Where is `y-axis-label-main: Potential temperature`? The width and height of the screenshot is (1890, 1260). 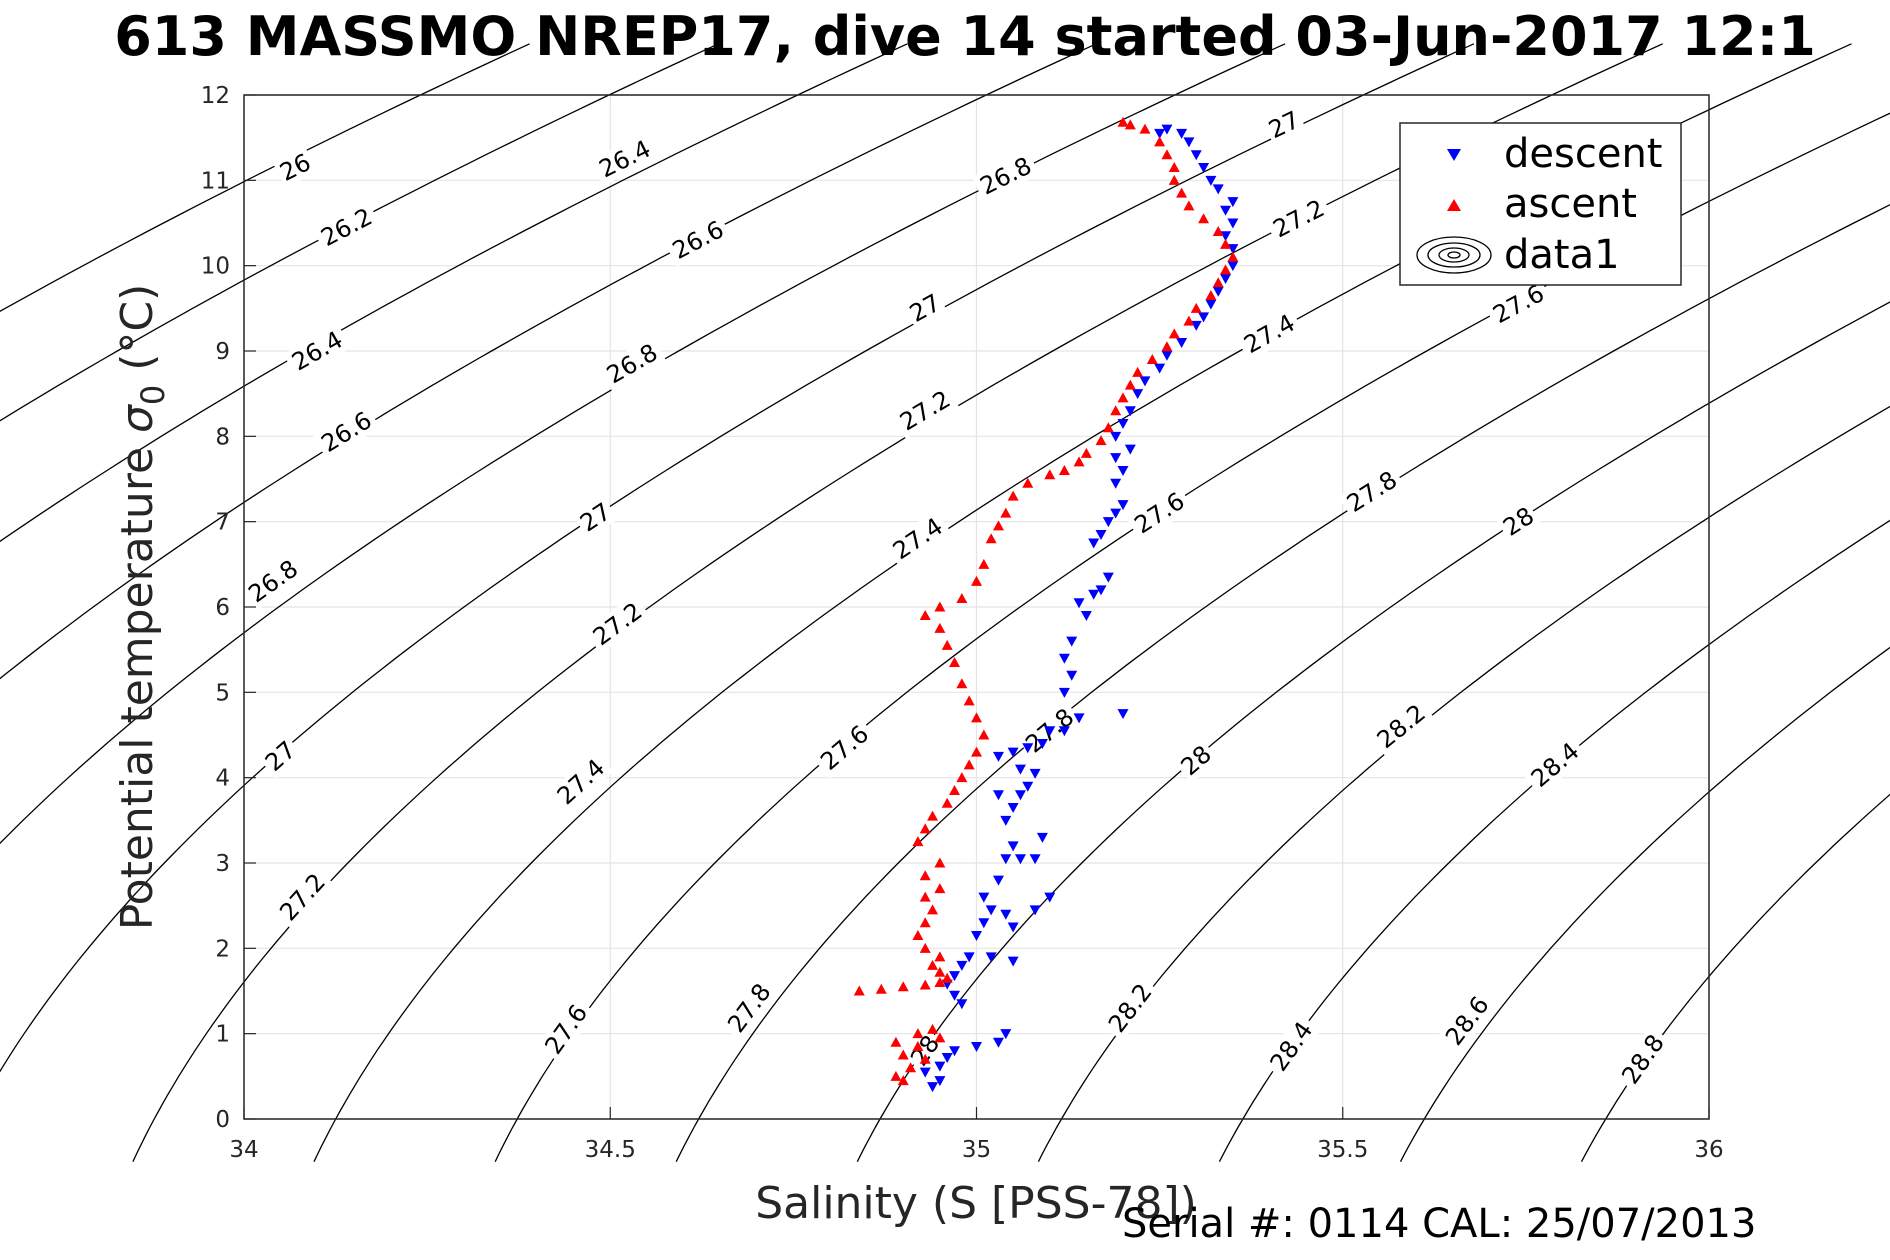 y-axis-label-main: Potential temperature is located at coordinates (137, 681).